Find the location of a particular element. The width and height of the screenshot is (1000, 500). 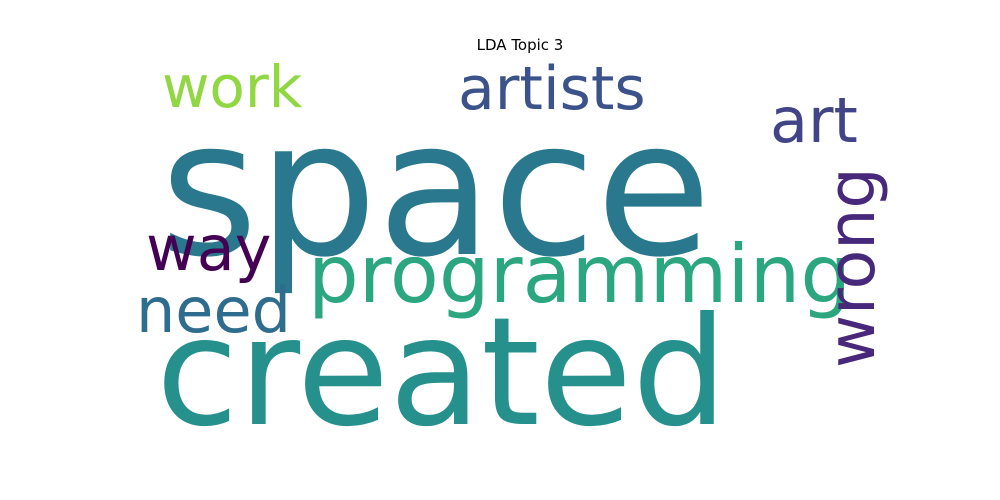

word-programming: programming is located at coordinates (580, 274).